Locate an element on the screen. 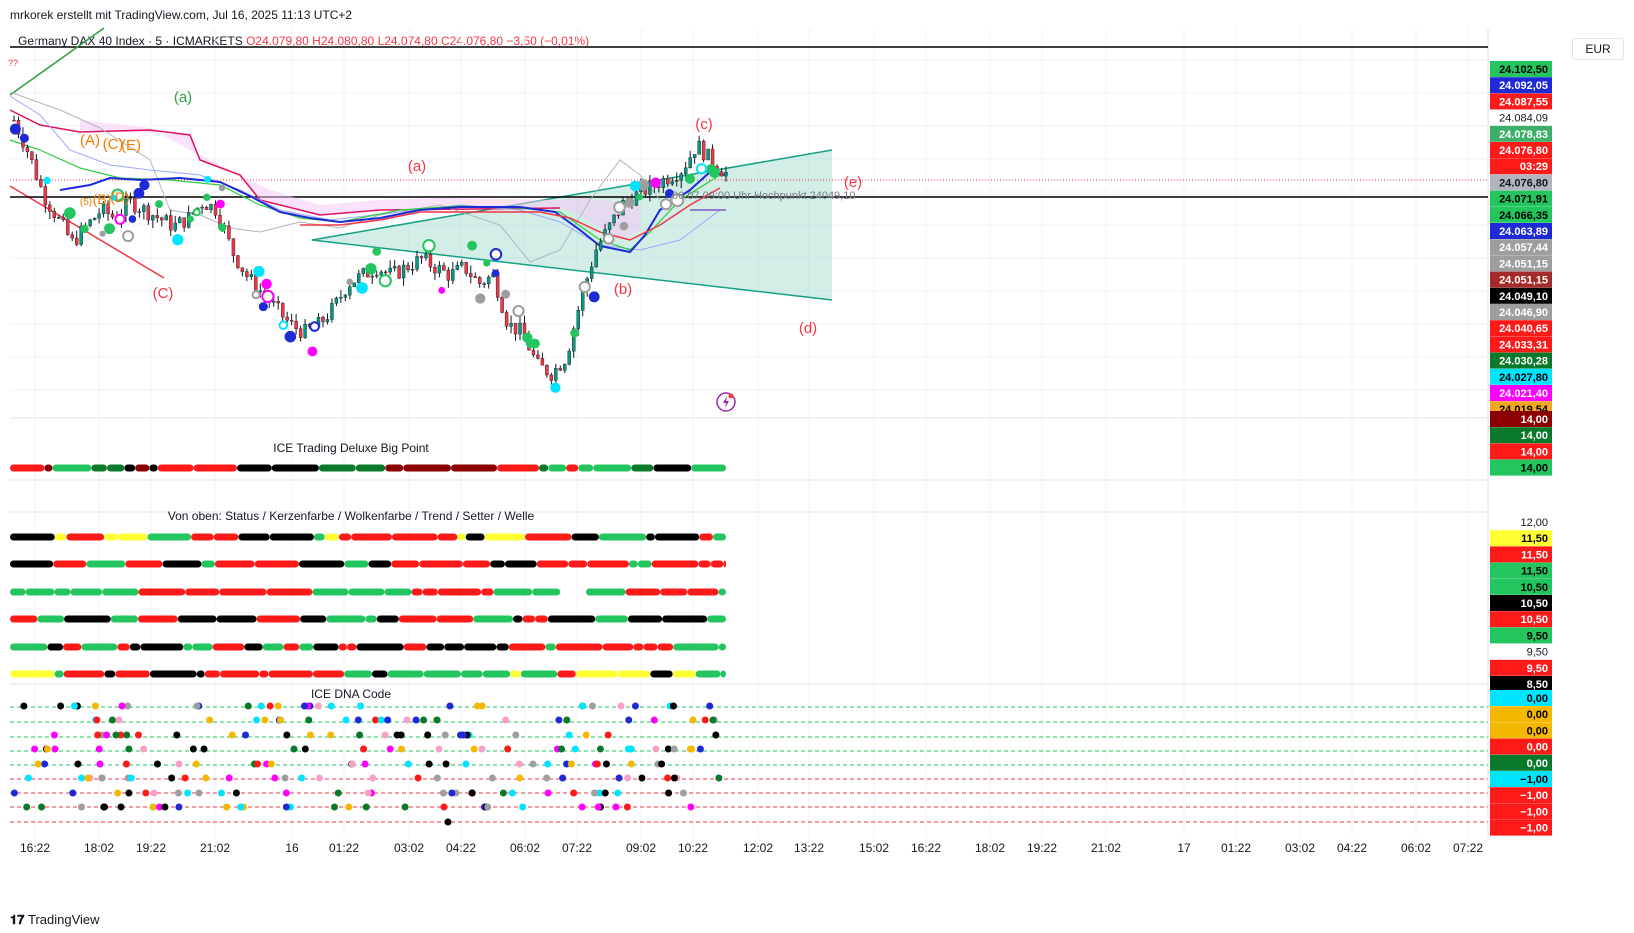 The width and height of the screenshot is (1634, 933). x-tick-label: 17 is located at coordinates (1184, 848).